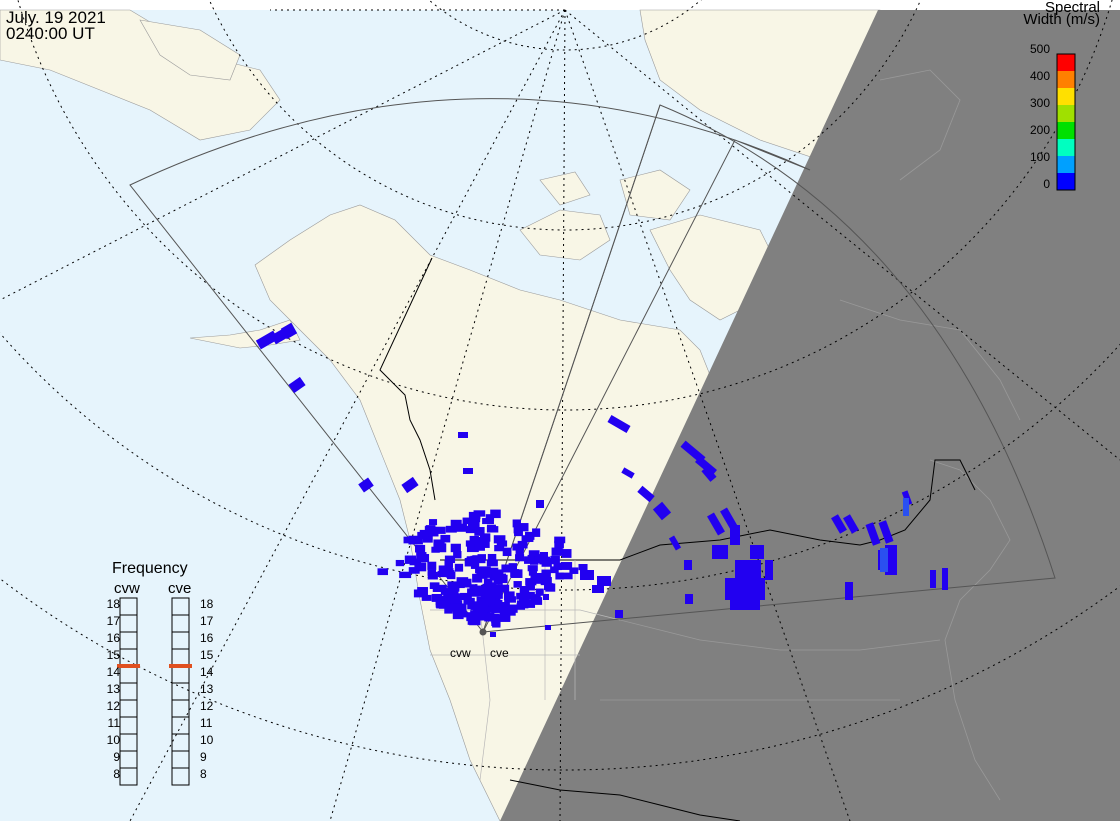 This screenshot has height=821, width=1120. Describe the element at coordinates (1039, 157) in the screenshot. I see `colorbar-tick-label: 100` at that location.